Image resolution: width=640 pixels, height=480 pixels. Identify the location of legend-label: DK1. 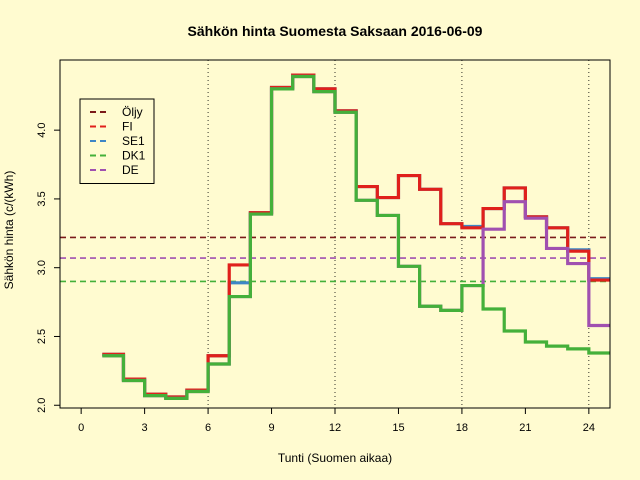
(134, 156).